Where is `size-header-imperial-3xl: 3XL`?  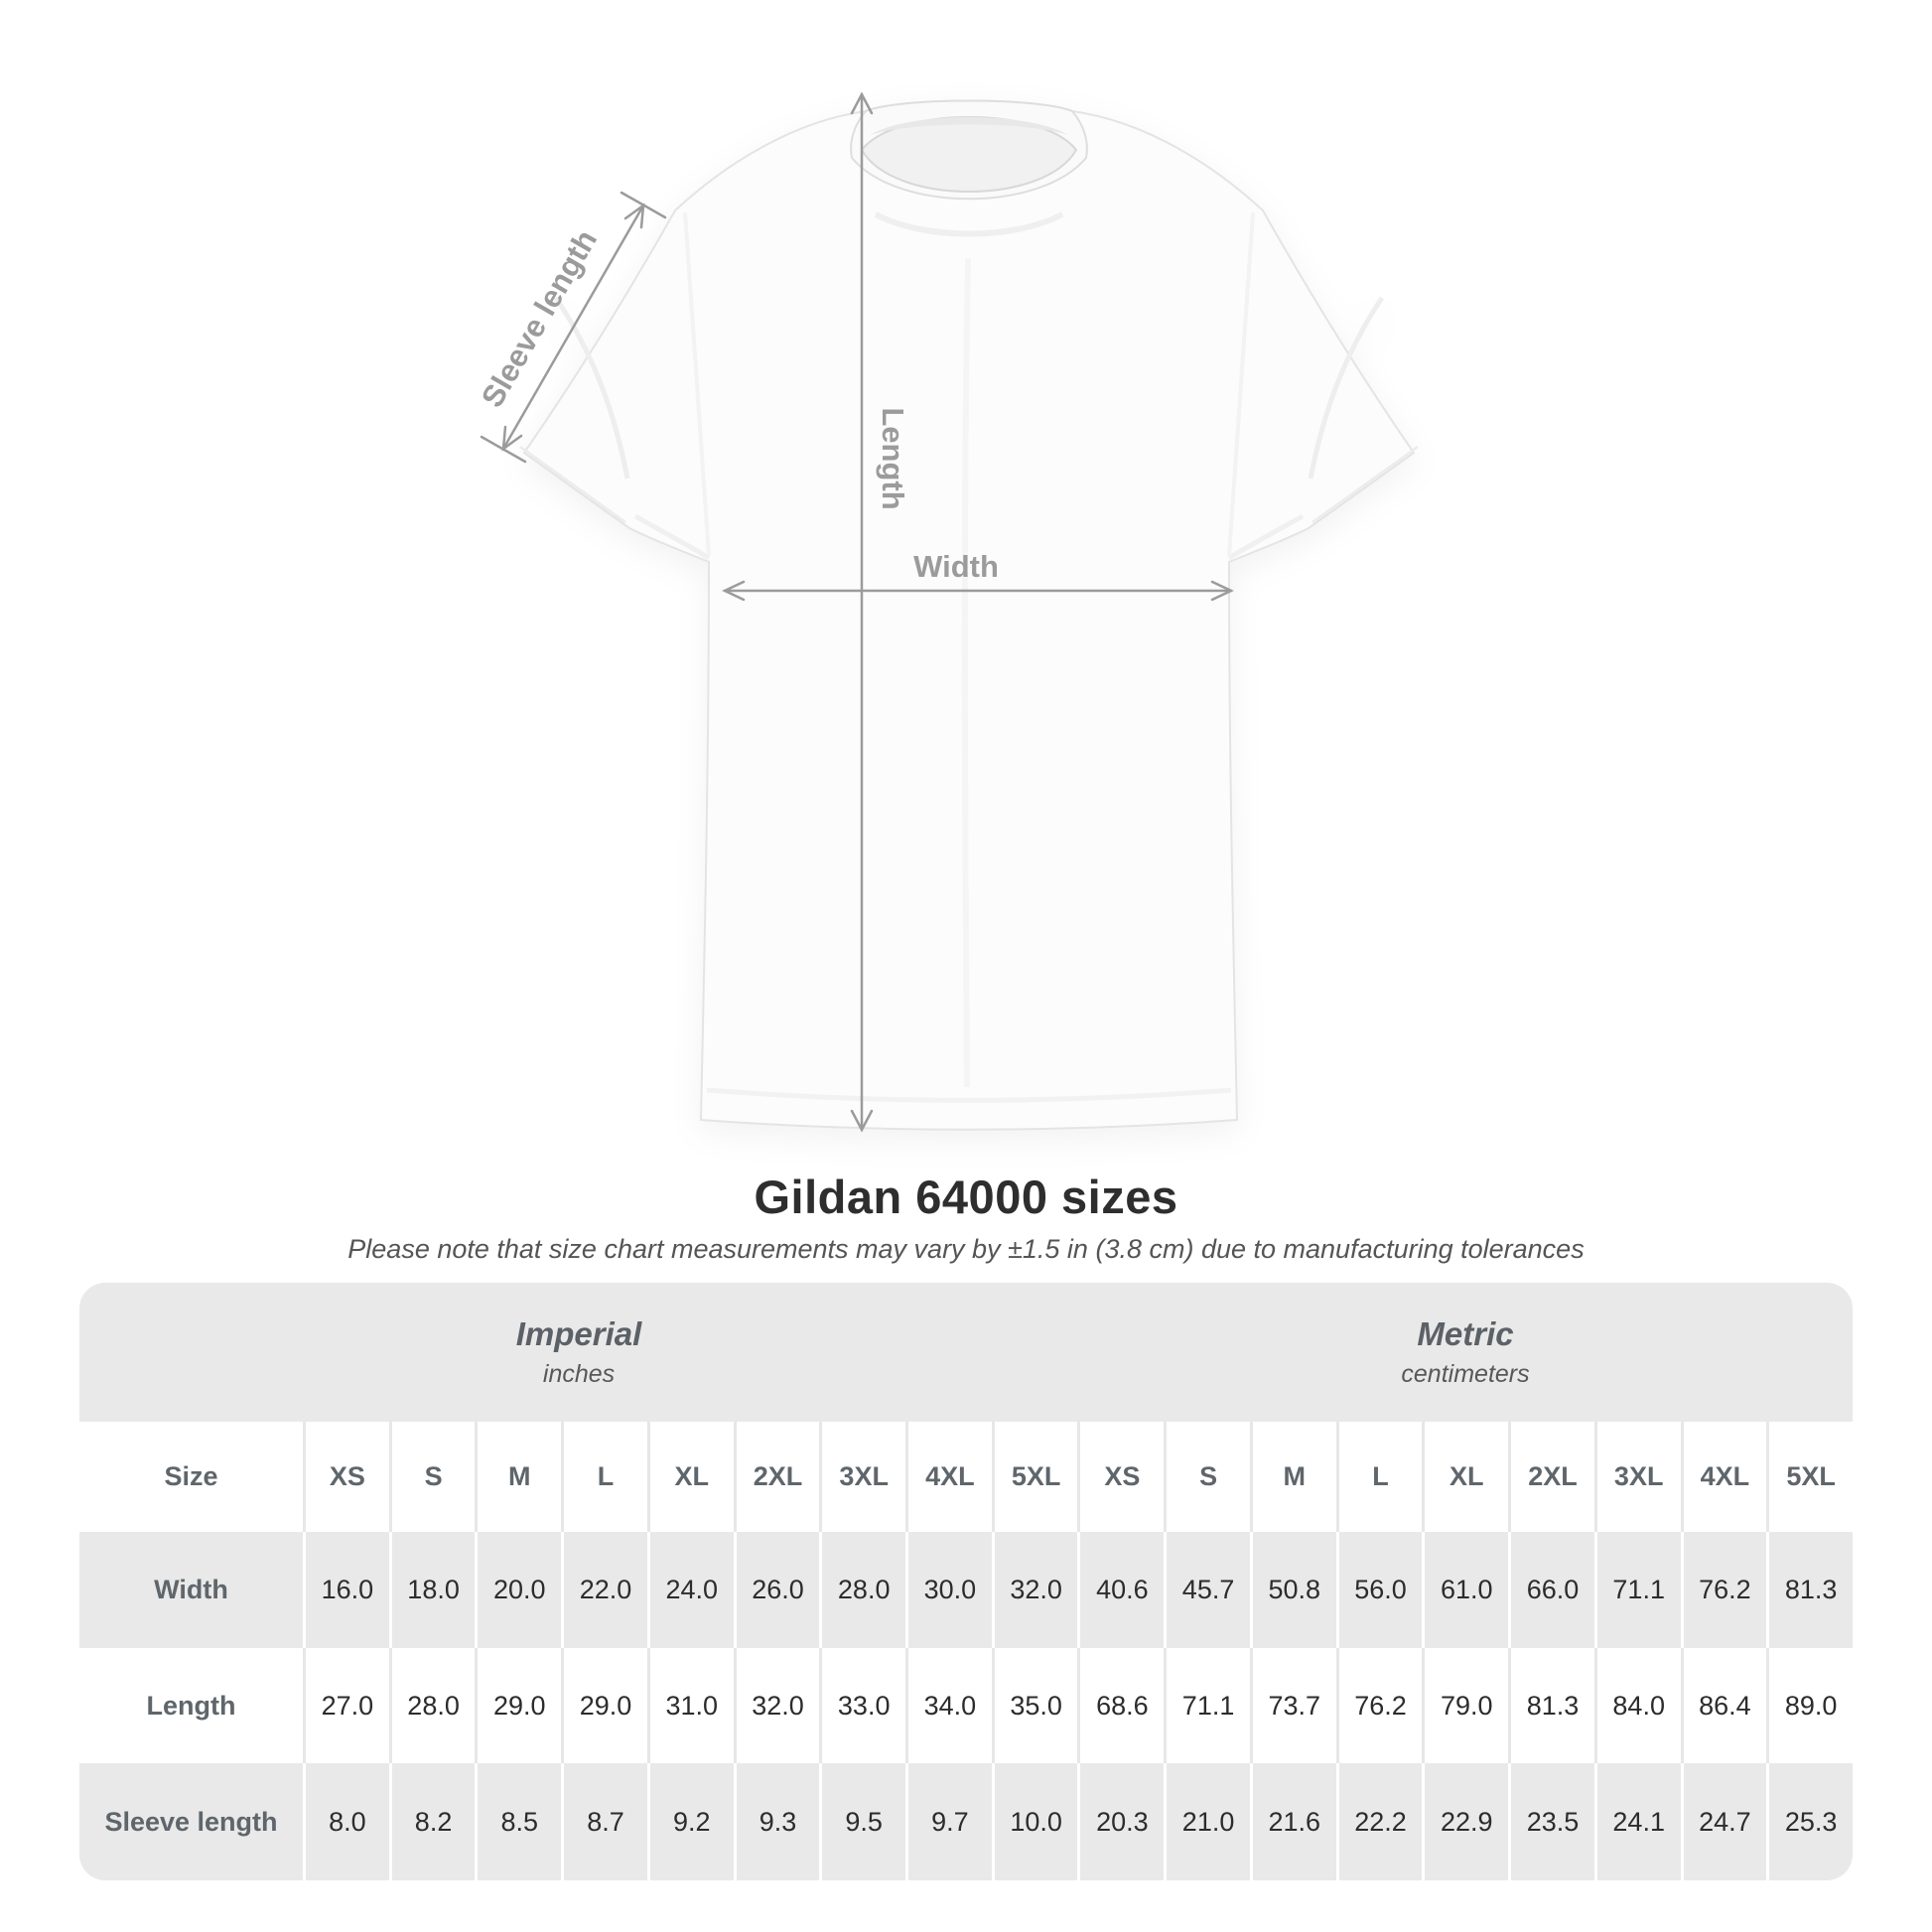 size-header-imperial-3xl: 3XL is located at coordinates (864, 1477).